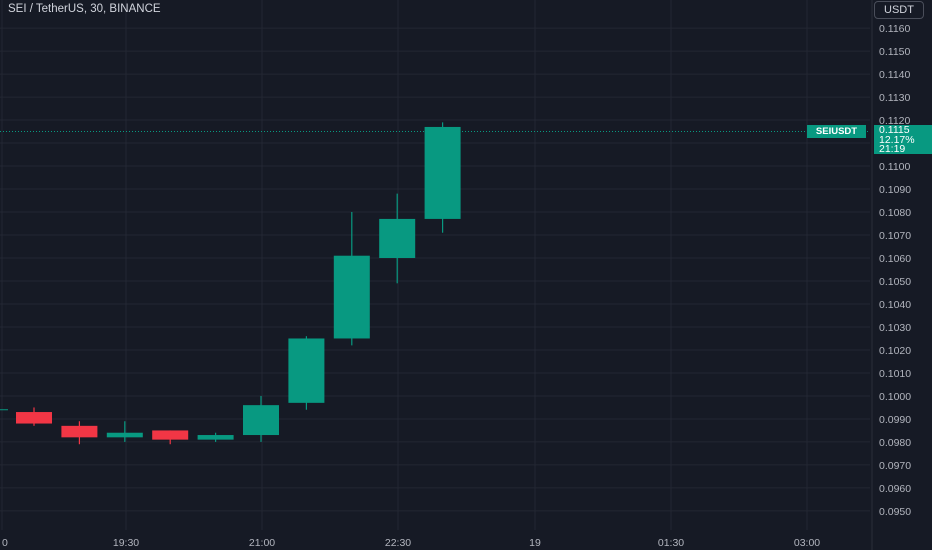 The image size is (932, 550). What do you see at coordinates (894, 29) in the screenshot?
I see `y-tick-label: 0.1160` at bounding box center [894, 29].